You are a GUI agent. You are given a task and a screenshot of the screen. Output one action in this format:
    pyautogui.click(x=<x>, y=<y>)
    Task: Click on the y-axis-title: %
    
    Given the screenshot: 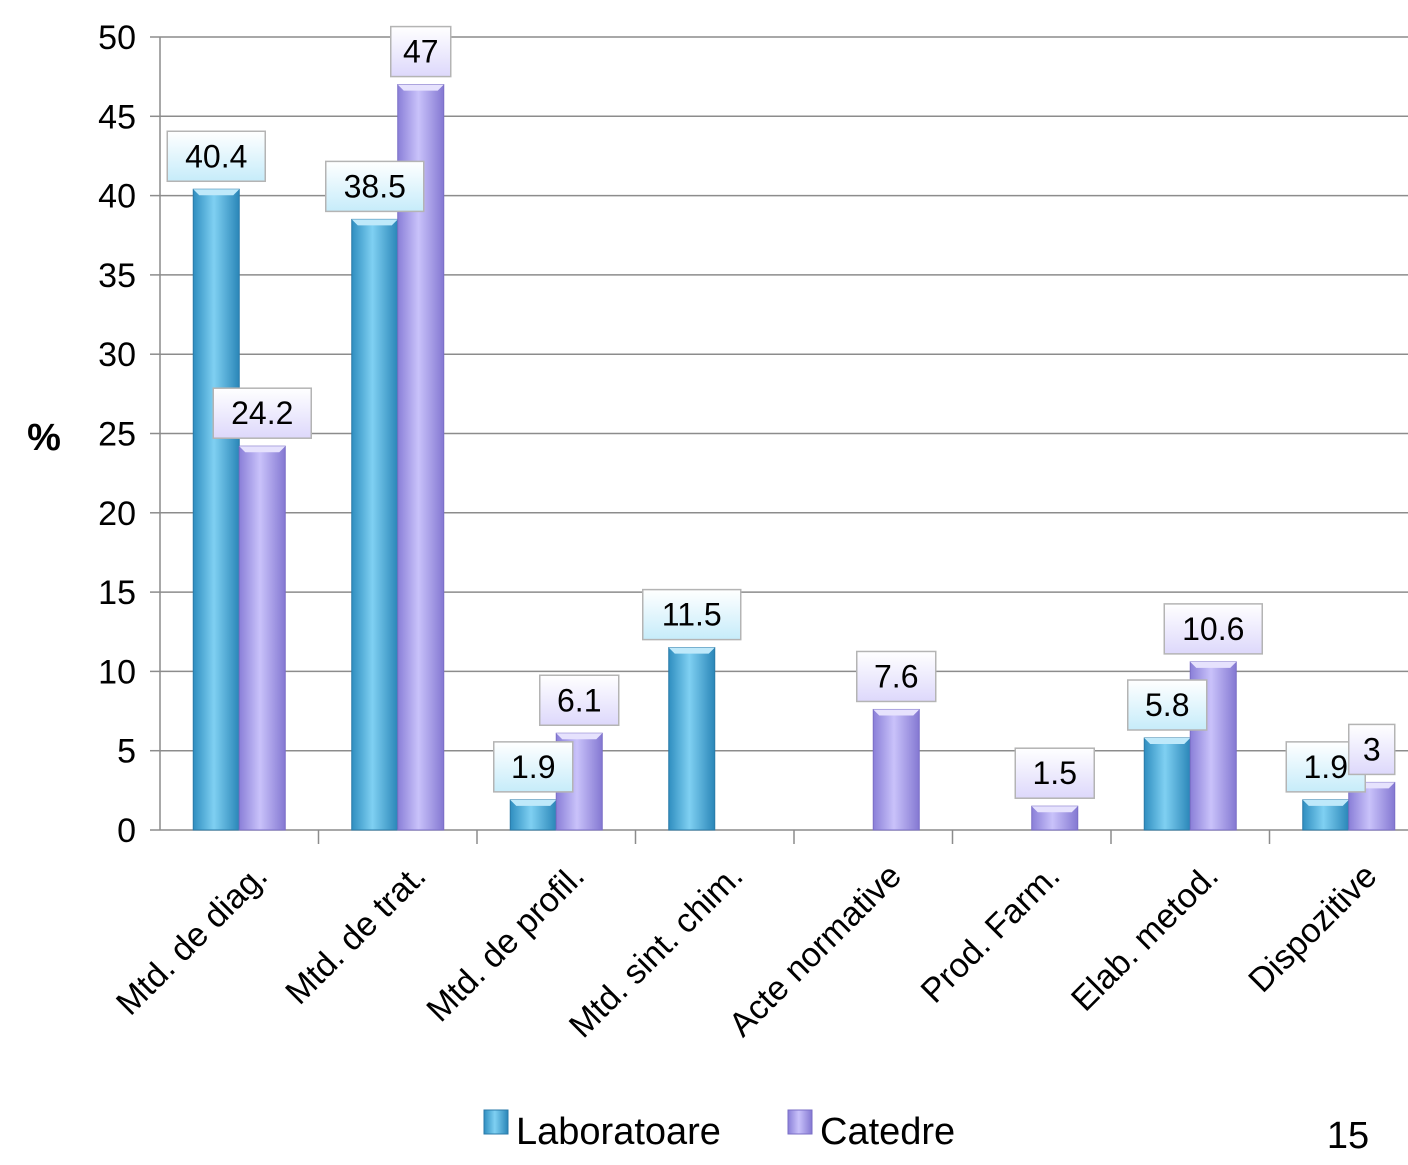 What is the action you would take?
    pyautogui.click(x=44, y=438)
    